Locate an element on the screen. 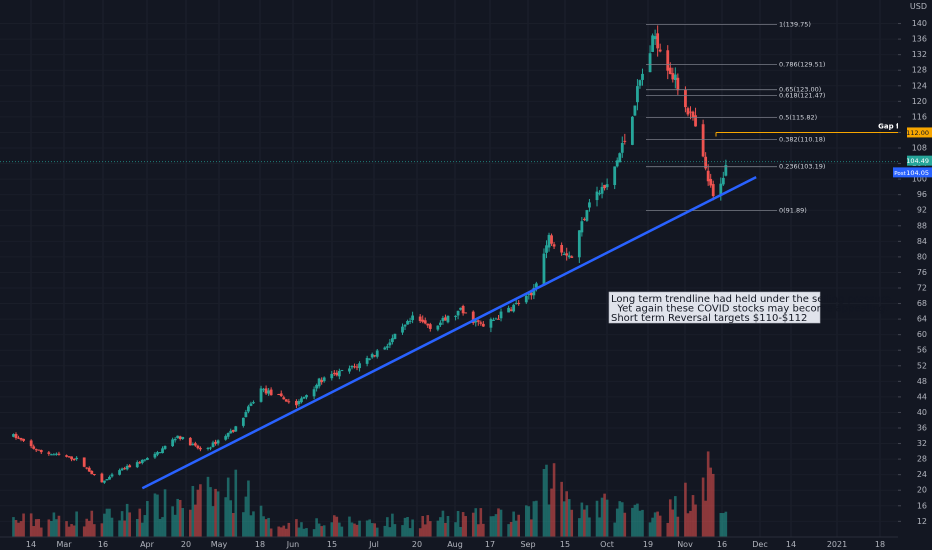  fib-level-label: 0.618(121.47) is located at coordinates (802, 96).